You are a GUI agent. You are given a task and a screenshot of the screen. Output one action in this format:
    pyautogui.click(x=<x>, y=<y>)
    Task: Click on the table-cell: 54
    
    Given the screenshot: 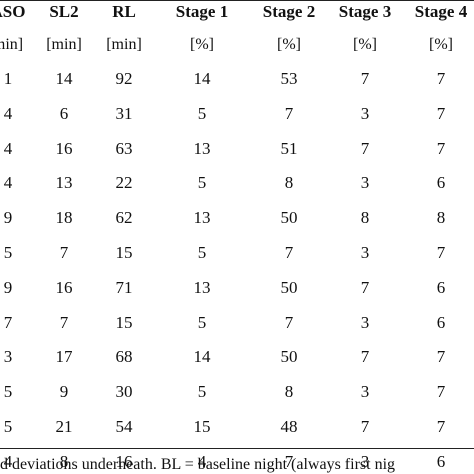 What is the action you would take?
    pyautogui.click(x=124, y=426)
    